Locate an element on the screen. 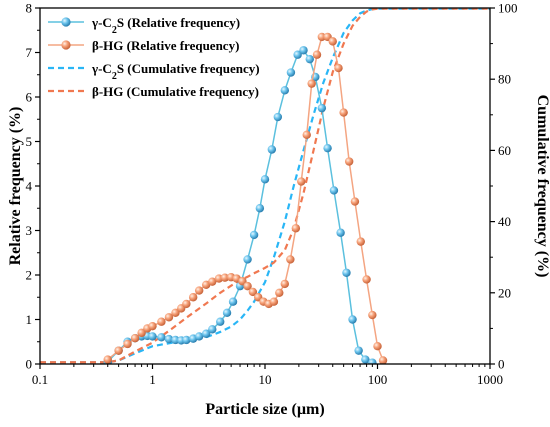 The height and width of the screenshot is (427, 550). legend-item: β-HG (Relative frequency) is located at coordinates (143, 45).